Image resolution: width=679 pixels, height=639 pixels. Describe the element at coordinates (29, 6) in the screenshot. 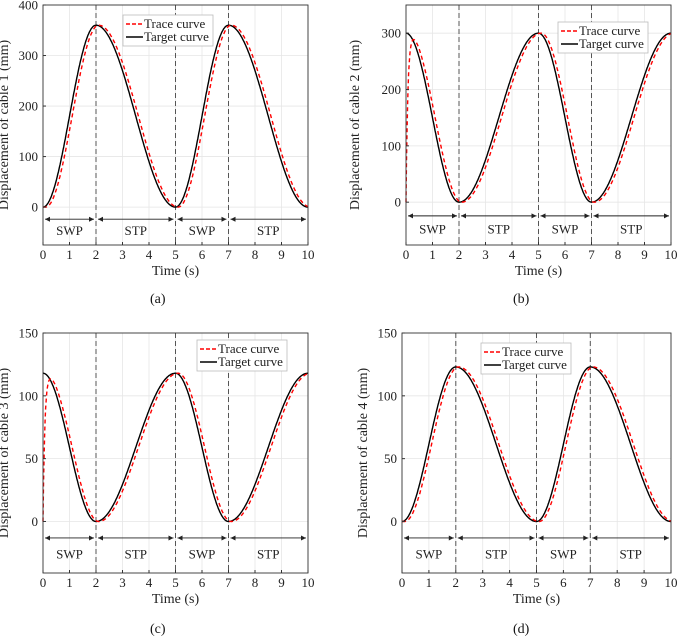

I see `y-tick-label: 400` at that location.